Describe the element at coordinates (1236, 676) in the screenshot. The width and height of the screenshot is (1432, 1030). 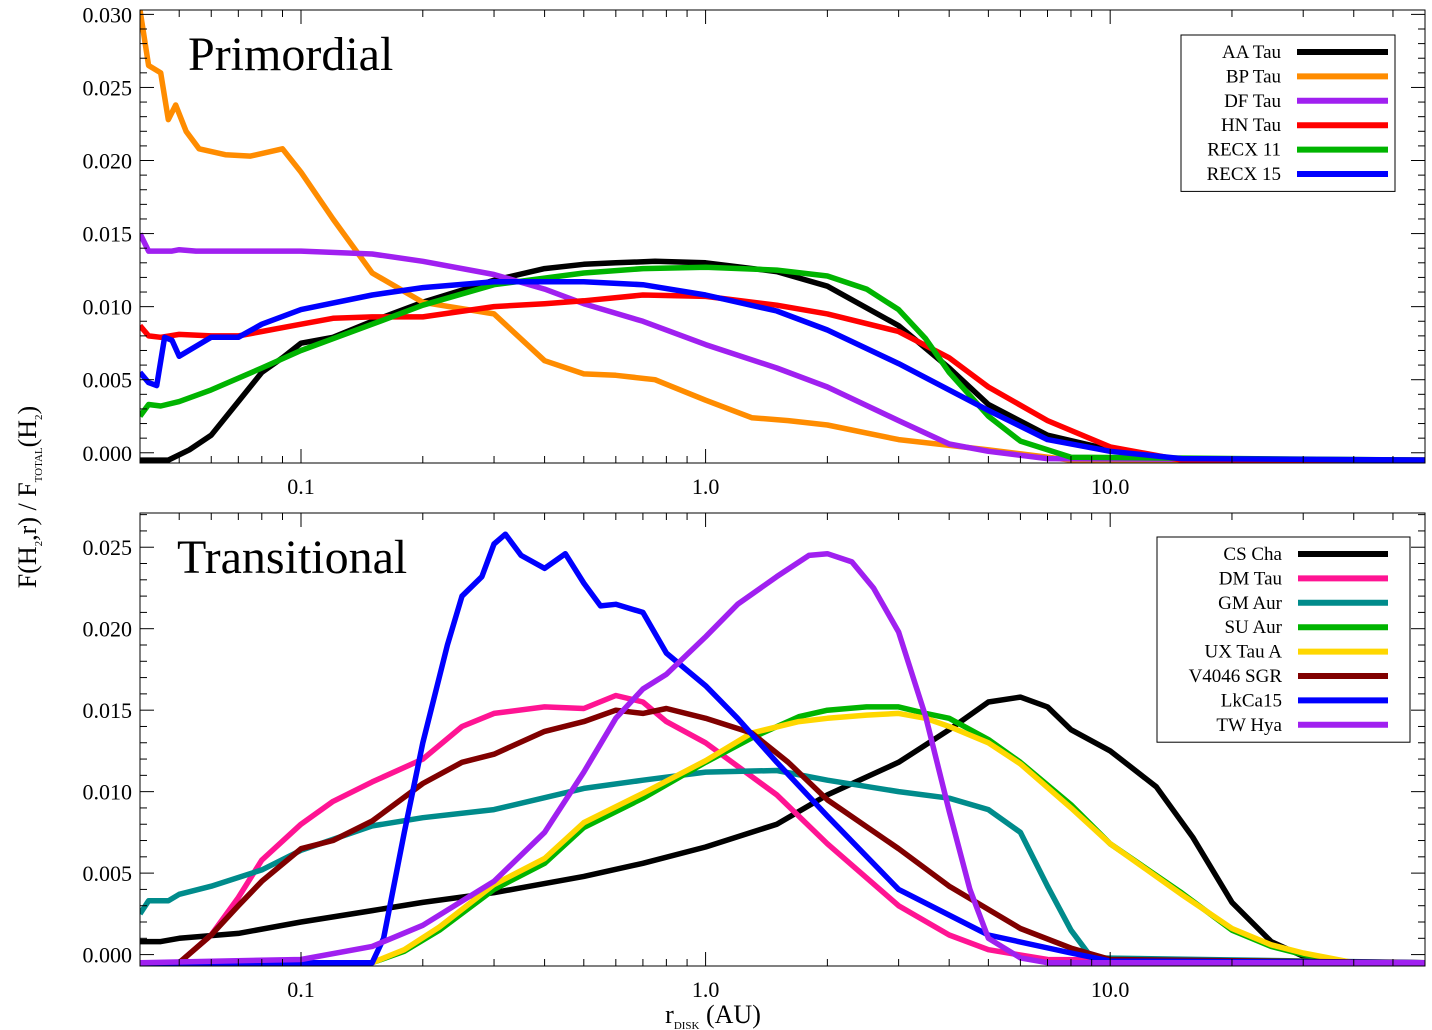
I see `legend-label: V4046 SGR` at that location.